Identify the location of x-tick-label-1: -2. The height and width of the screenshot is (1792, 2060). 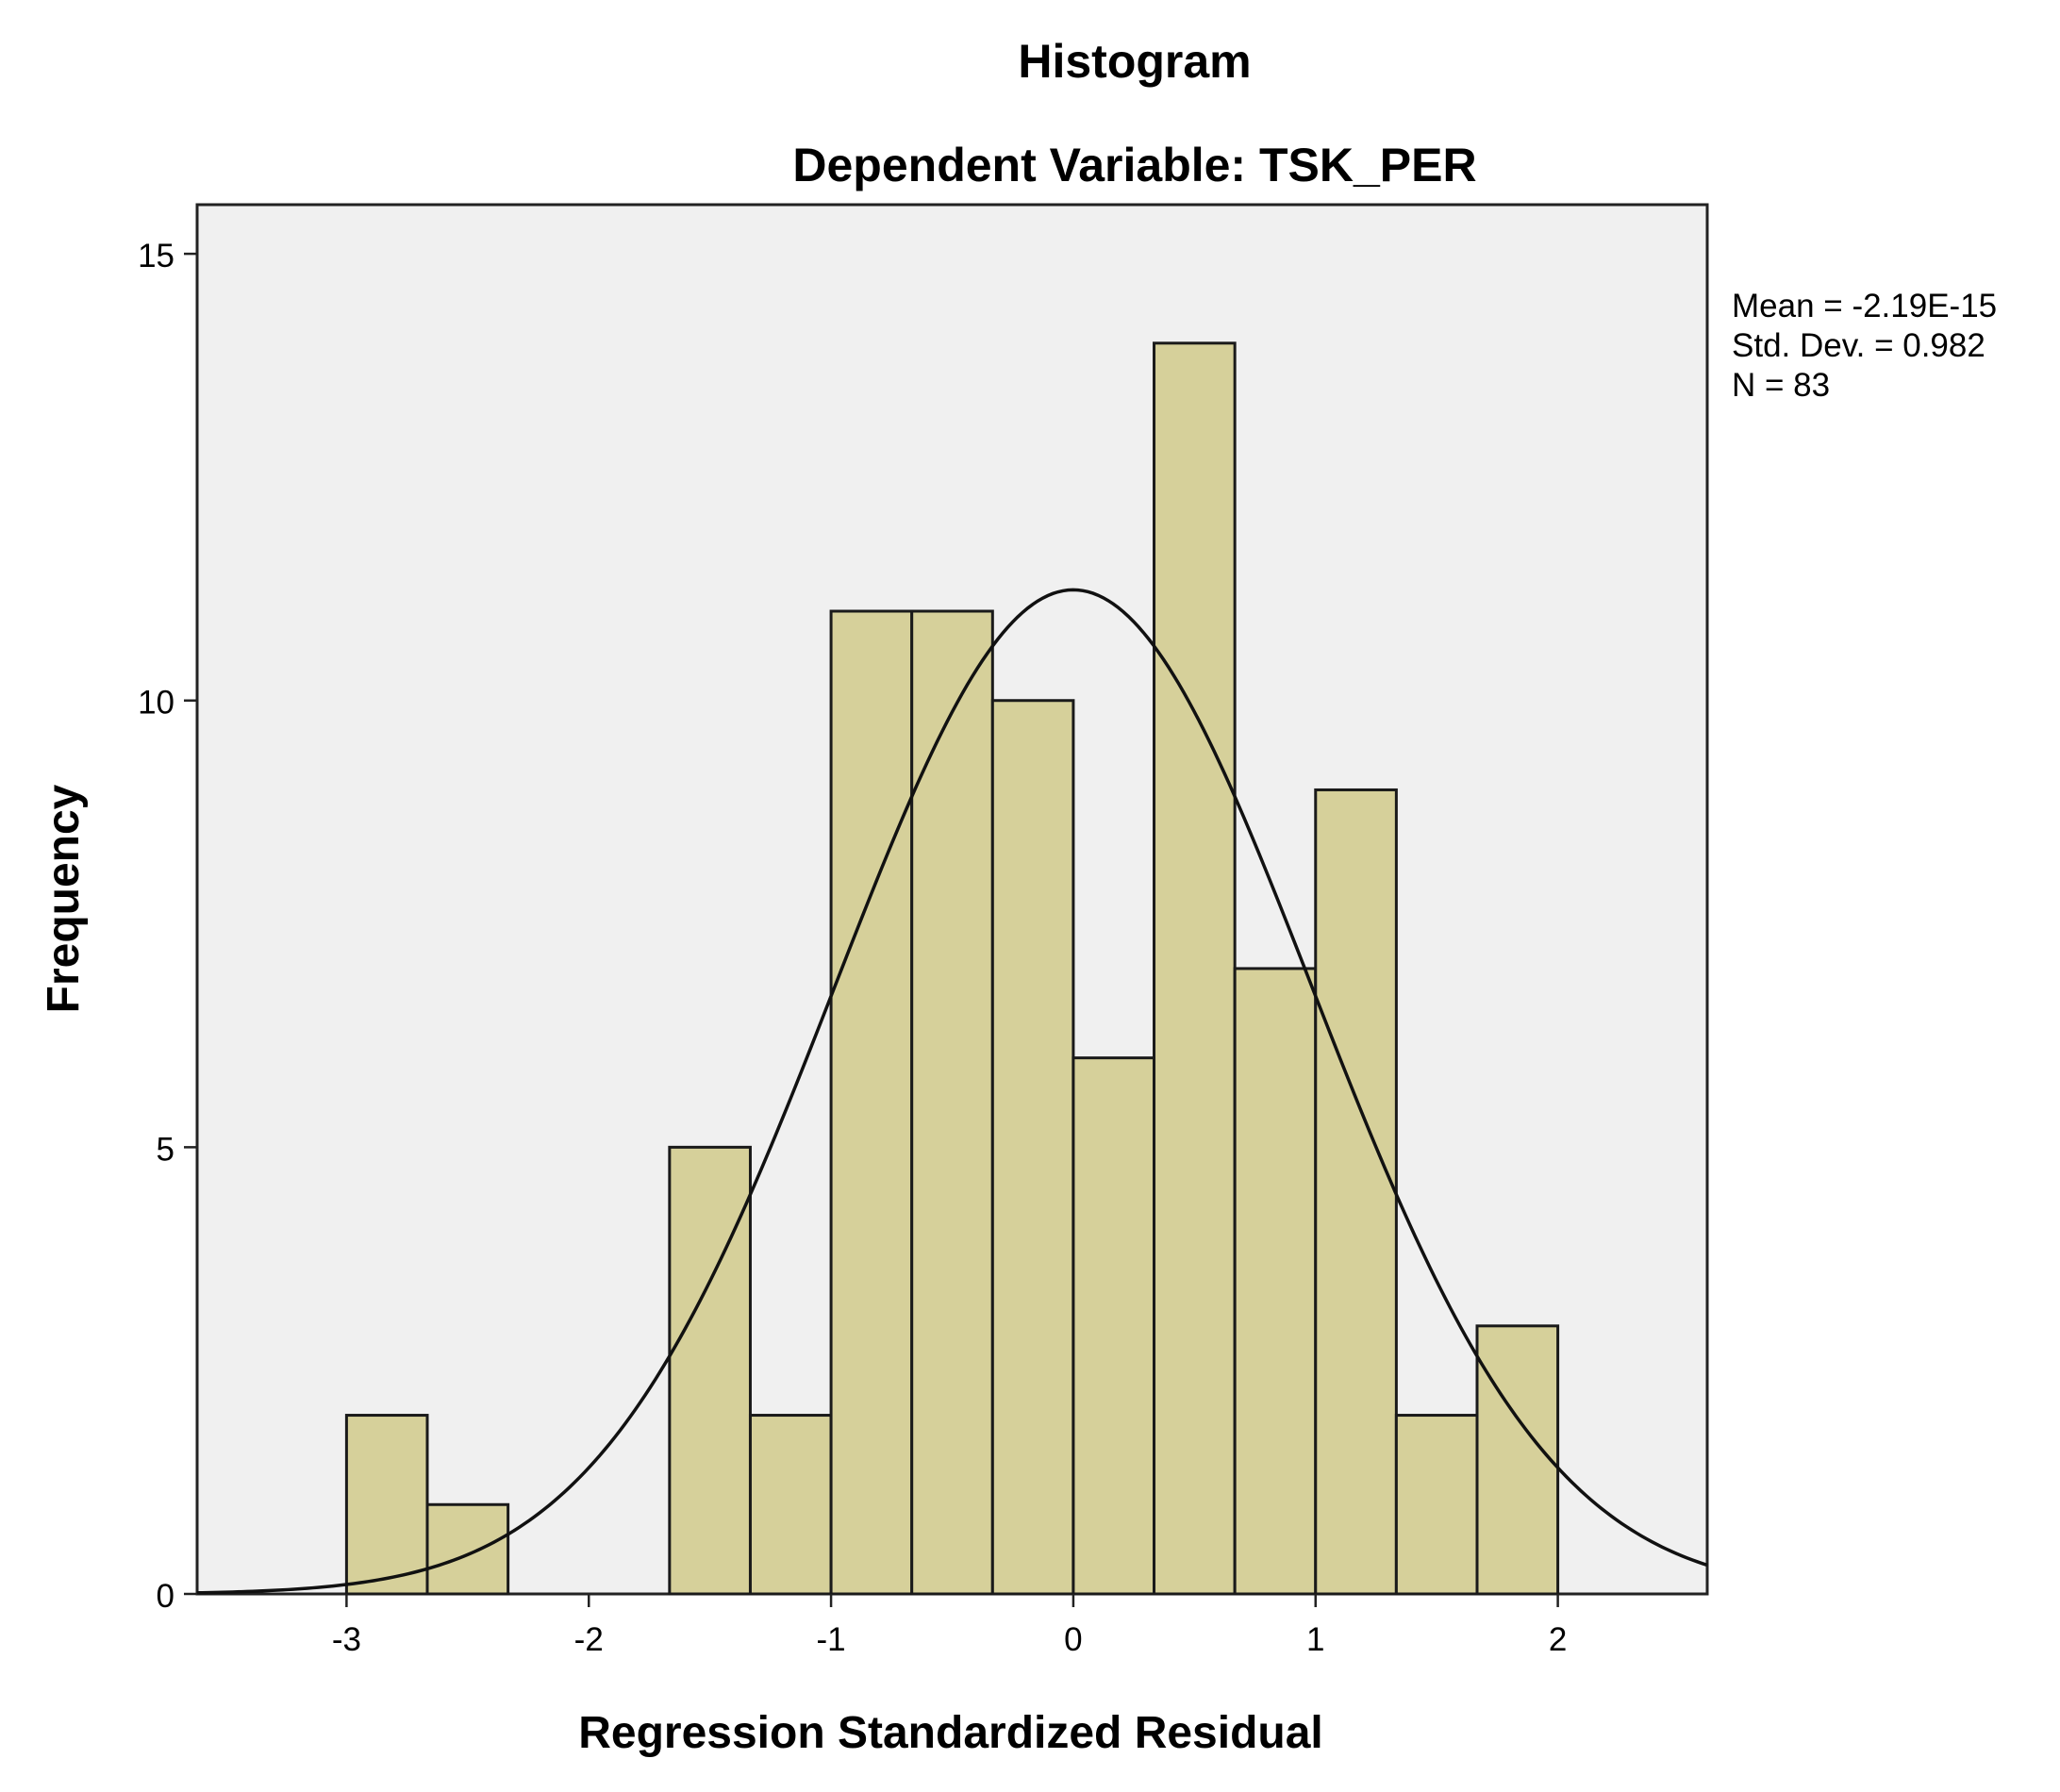
(589, 1640).